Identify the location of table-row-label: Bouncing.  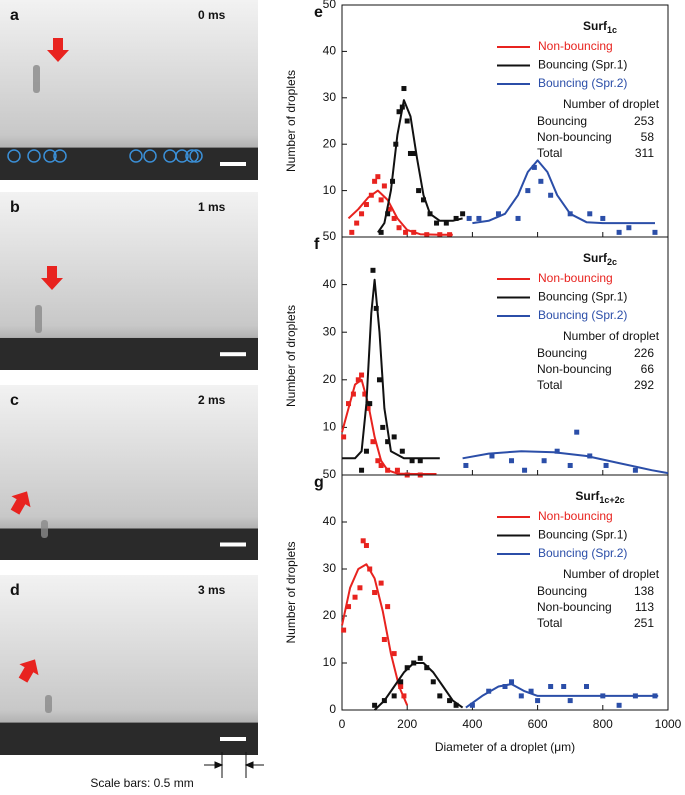
(562, 591).